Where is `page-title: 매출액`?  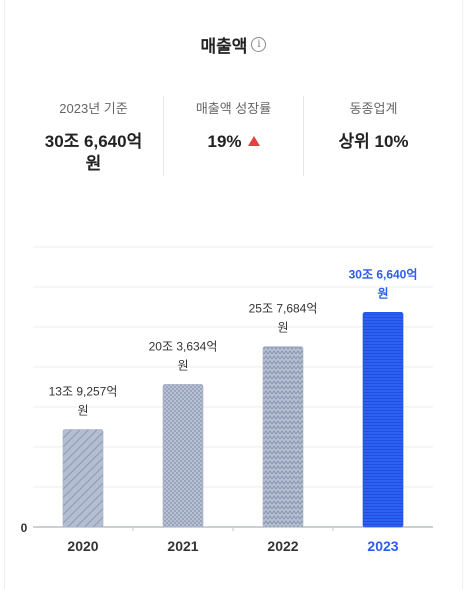
page-title: 매출액 is located at coordinates (224, 46).